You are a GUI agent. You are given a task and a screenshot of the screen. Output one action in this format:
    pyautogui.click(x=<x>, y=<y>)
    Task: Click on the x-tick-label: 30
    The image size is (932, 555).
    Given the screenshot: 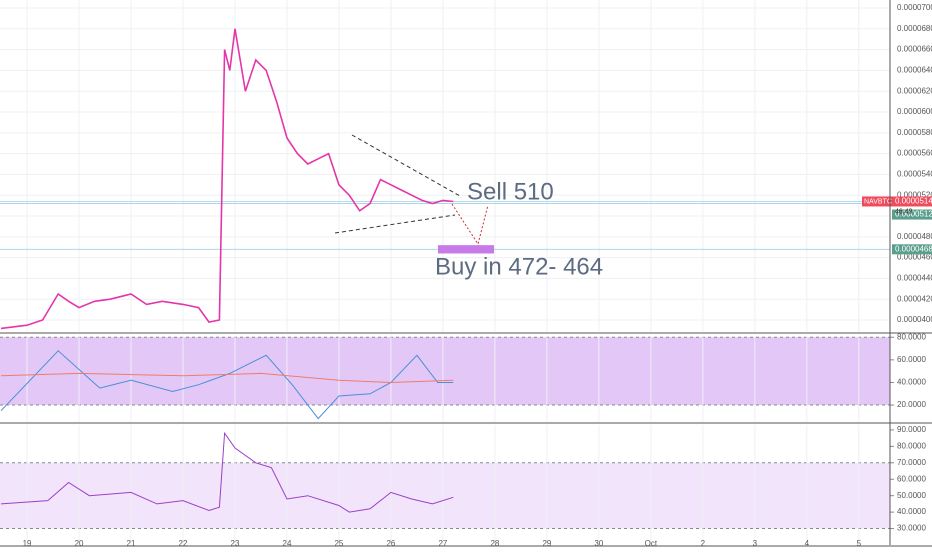 What is the action you would take?
    pyautogui.click(x=598, y=543)
    